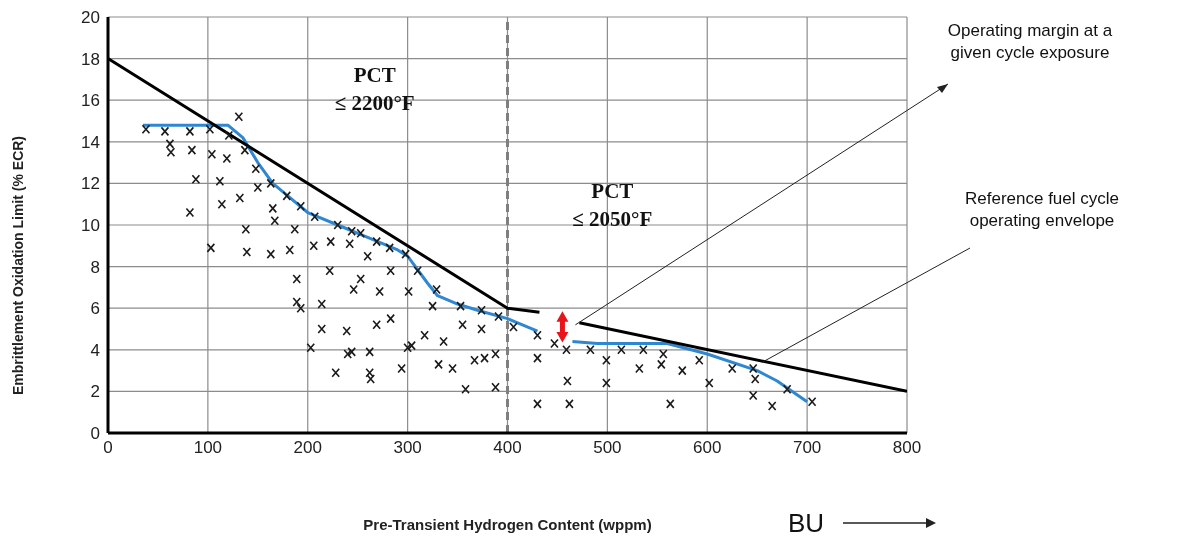  Describe the element at coordinates (90, 184) in the screenshot. I see `y-tick-label: 12` at that location.